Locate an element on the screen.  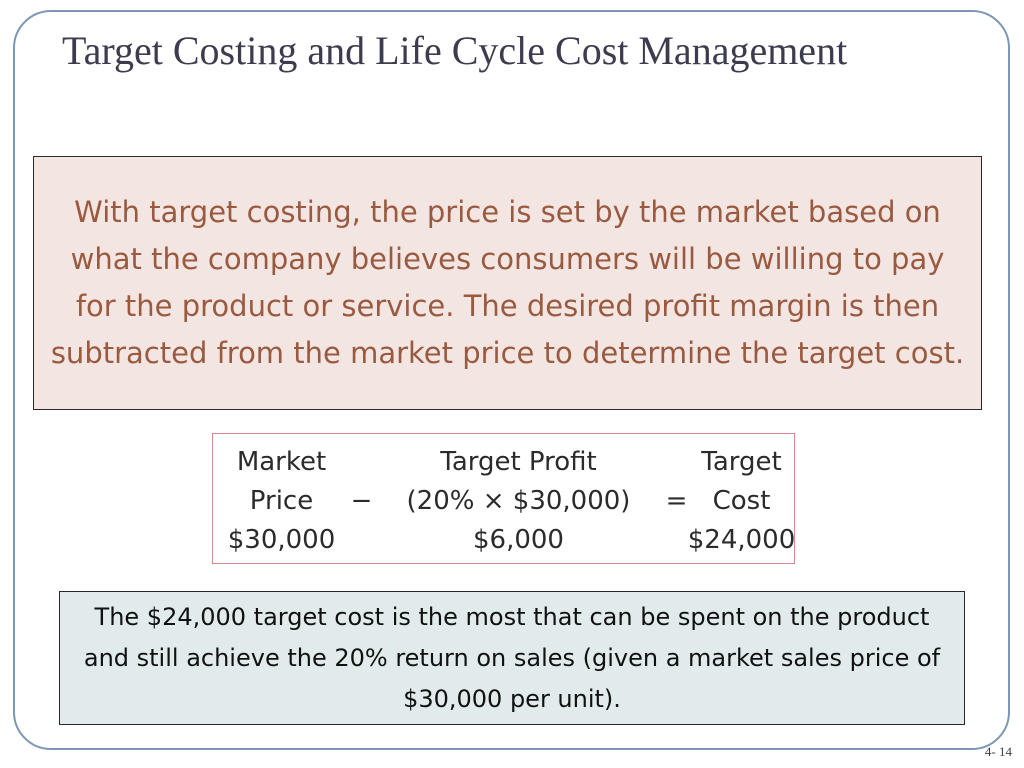
target-profit-value: $6,000 is located at coordinates (518, 539).